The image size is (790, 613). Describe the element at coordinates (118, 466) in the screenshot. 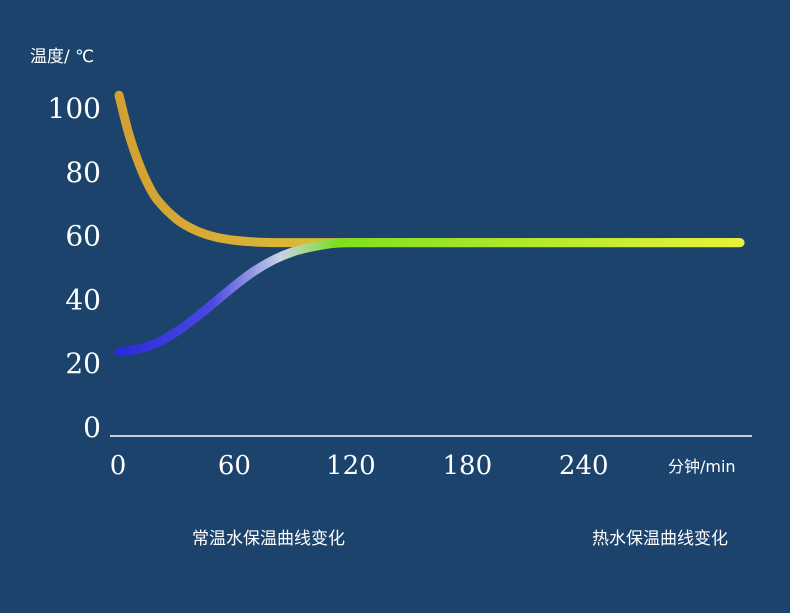

I see `x-tick-label: 0` at that location.